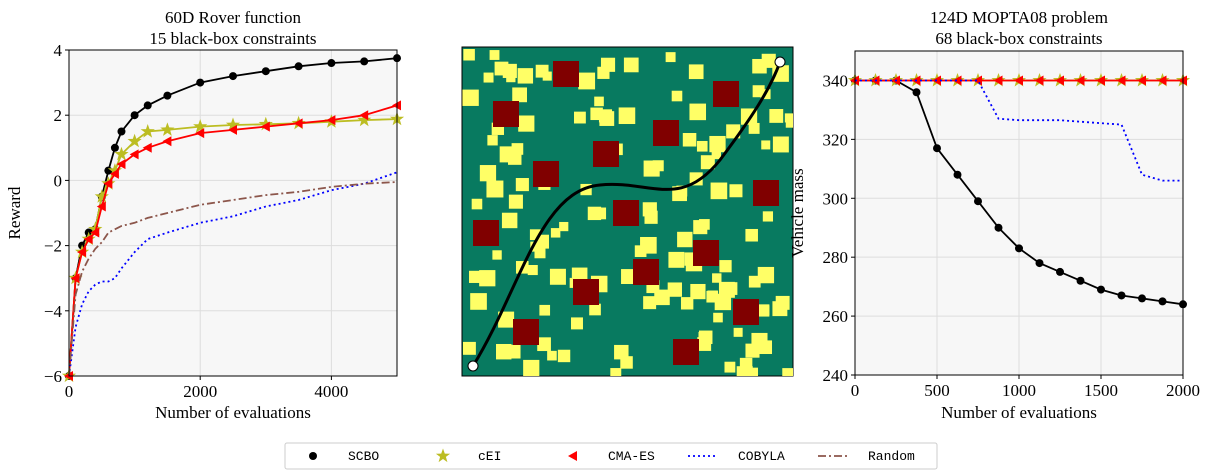 Image resolution: width=1209 pixels, height=471 pixels. I want to click on goal-point, so click(780, 62).